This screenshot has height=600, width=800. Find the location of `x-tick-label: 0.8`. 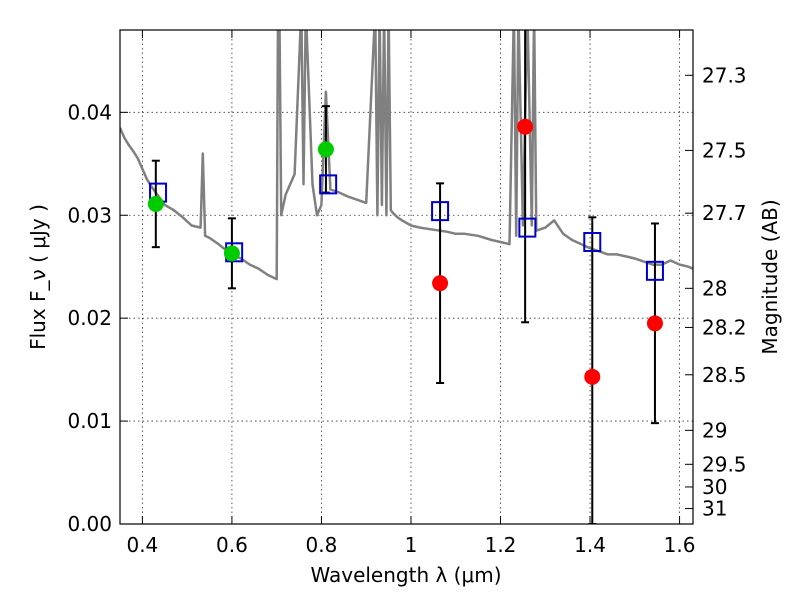

x-tick-label: 0.8 is located at coordinates (322, 545).